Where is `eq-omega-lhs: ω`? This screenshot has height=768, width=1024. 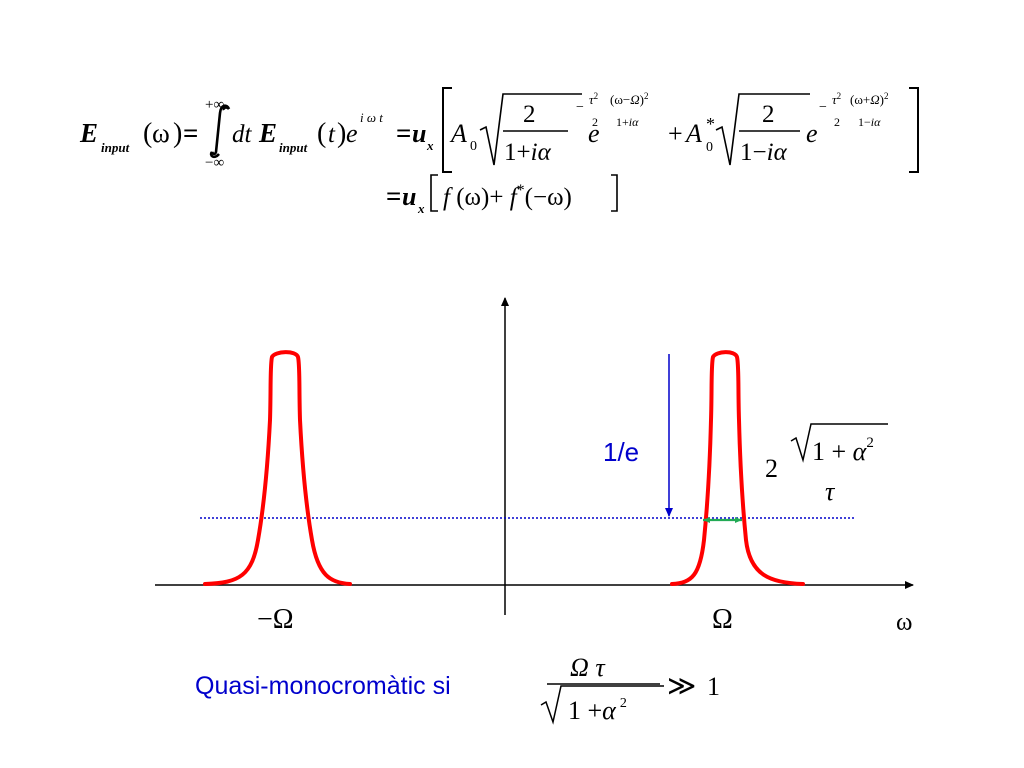 eq-omega-lhs: ω is located at coordinates (161, 133).